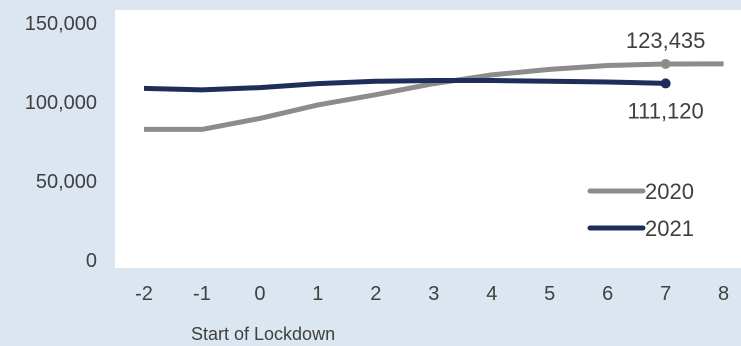  Describe the element at coordinates (66, 182) in the screenshot. I see `y-tick-label: 50,000` at that location.